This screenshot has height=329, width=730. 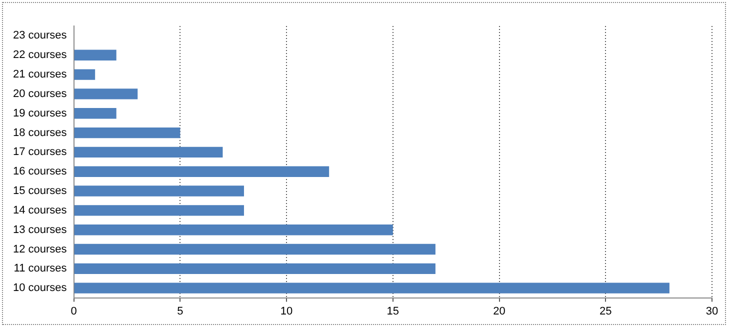 I want to click on y-tick-label: 14 courses, so click(x=40, y=210).